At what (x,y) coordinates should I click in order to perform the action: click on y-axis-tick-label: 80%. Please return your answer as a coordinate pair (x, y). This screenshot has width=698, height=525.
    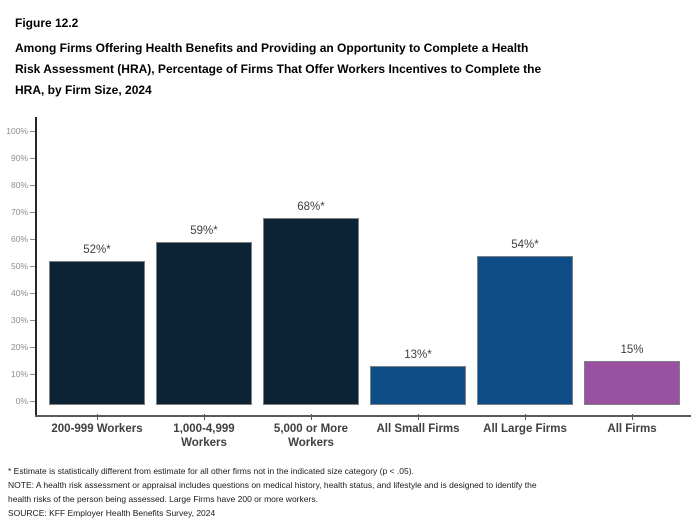
    Looking at the image, I should click on (19, 185).